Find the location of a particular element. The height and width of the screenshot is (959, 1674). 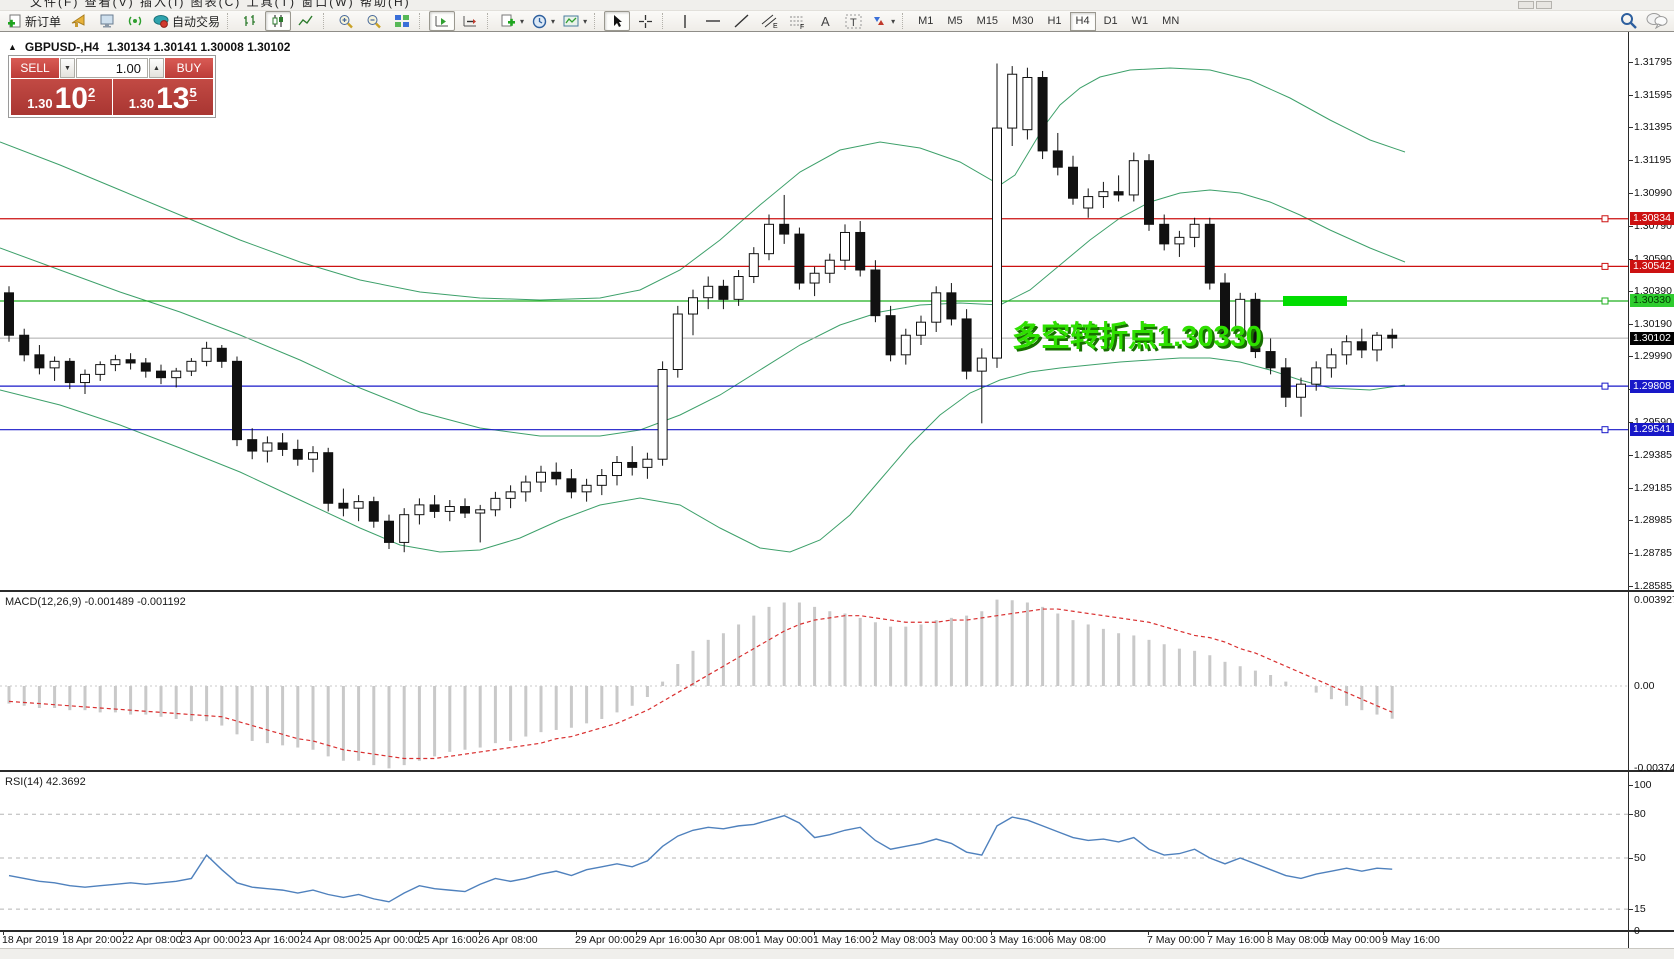

rsi-title: RSI(14) 42.3692 is located at coordinates (45, 782).